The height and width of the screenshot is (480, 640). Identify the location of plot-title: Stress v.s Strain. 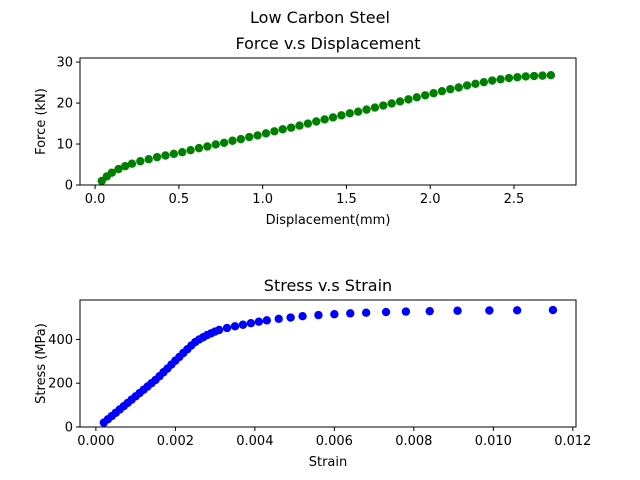
(328, 285).